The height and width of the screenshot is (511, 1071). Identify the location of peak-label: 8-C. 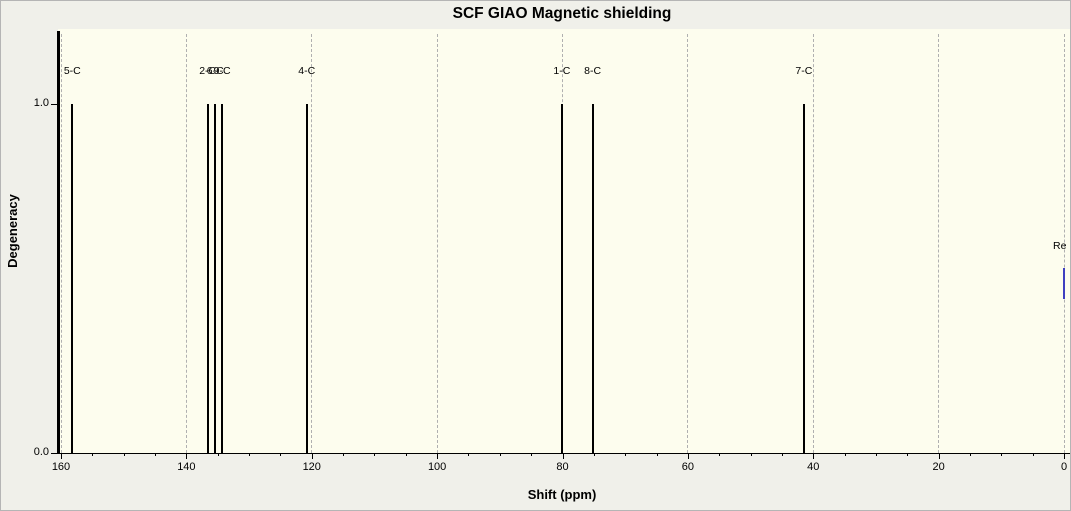
(593, 71).